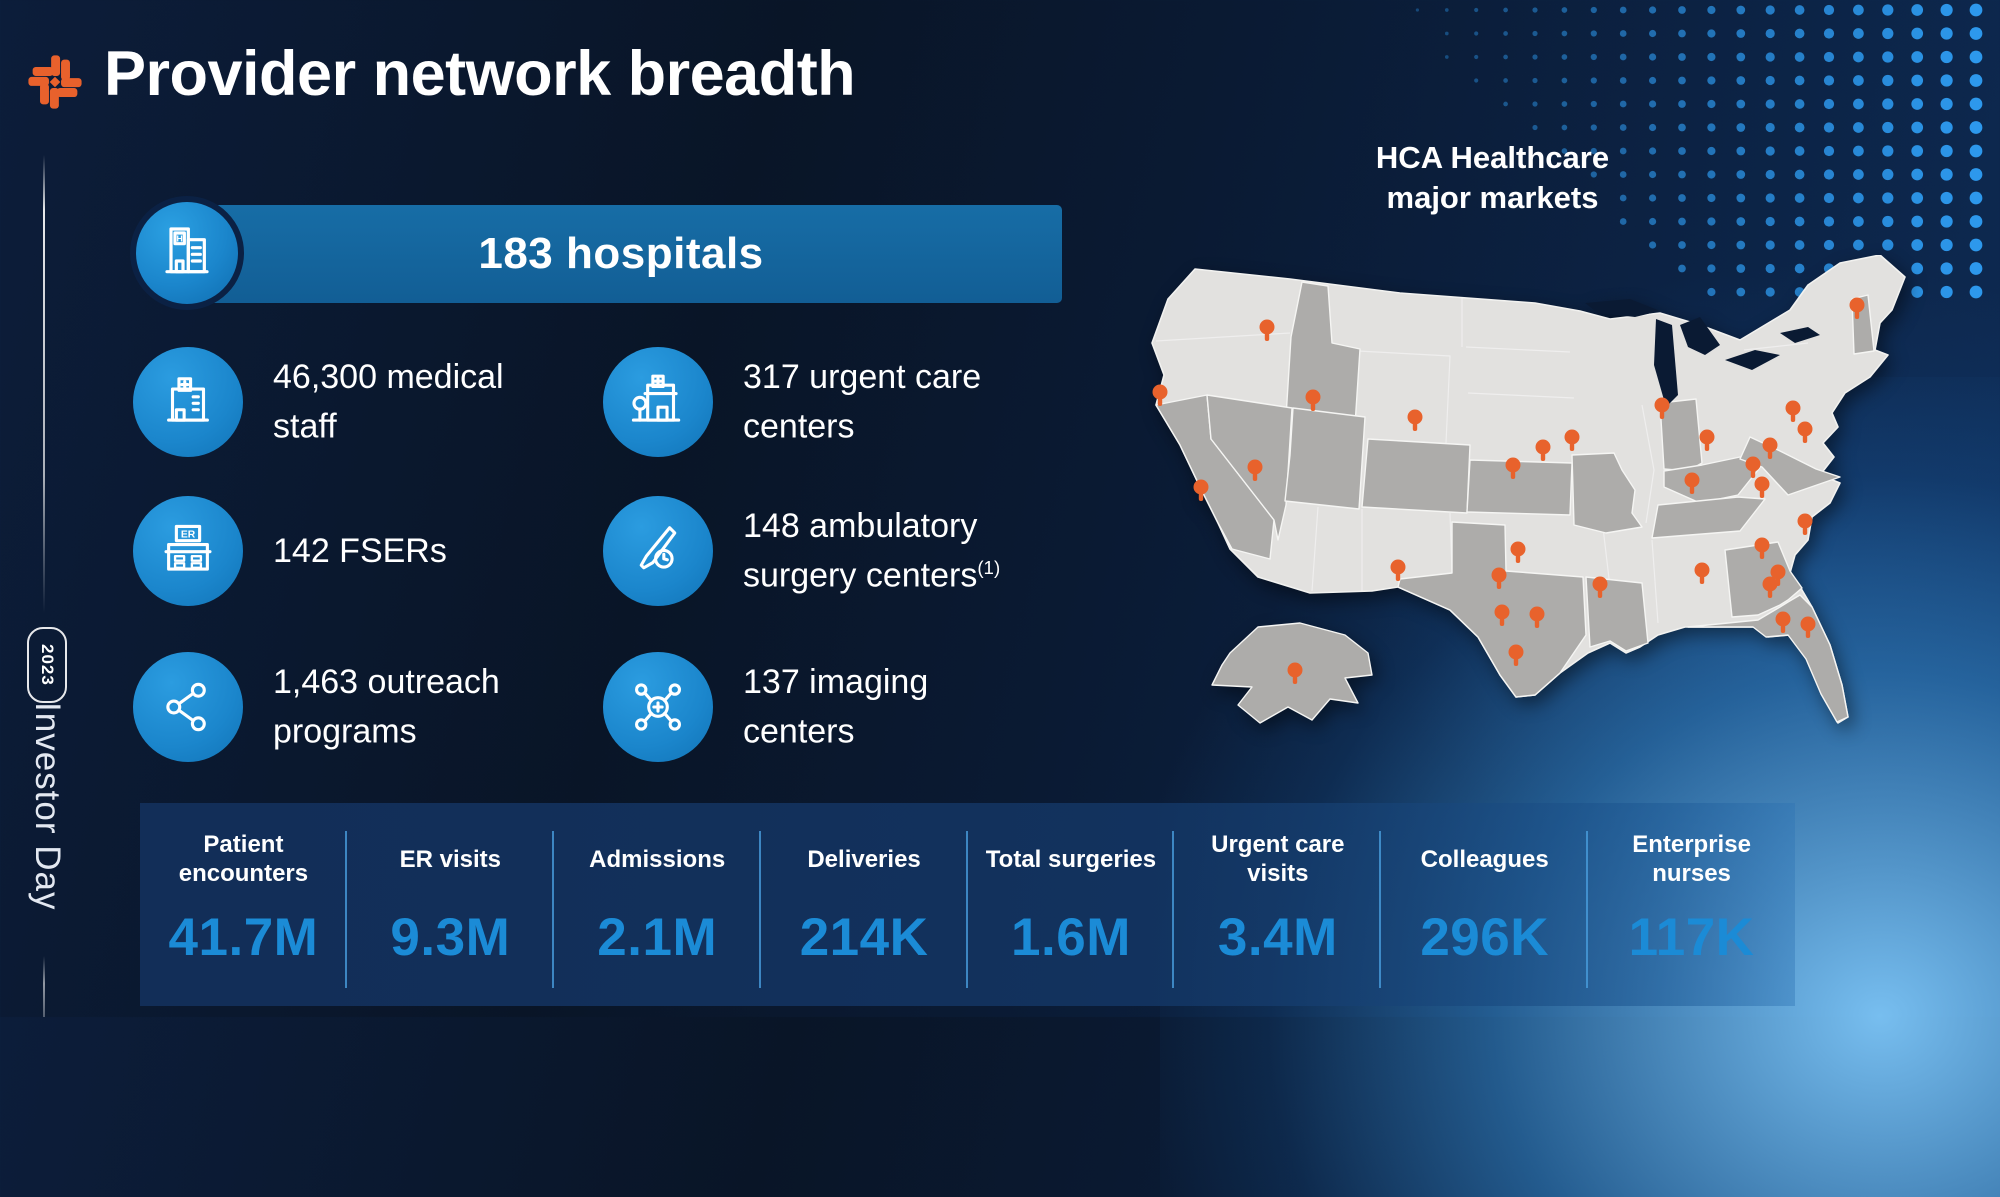 This screenshot has height=1197, width=2000. I want to click on er-building-icon: ER, so click(188, 547).